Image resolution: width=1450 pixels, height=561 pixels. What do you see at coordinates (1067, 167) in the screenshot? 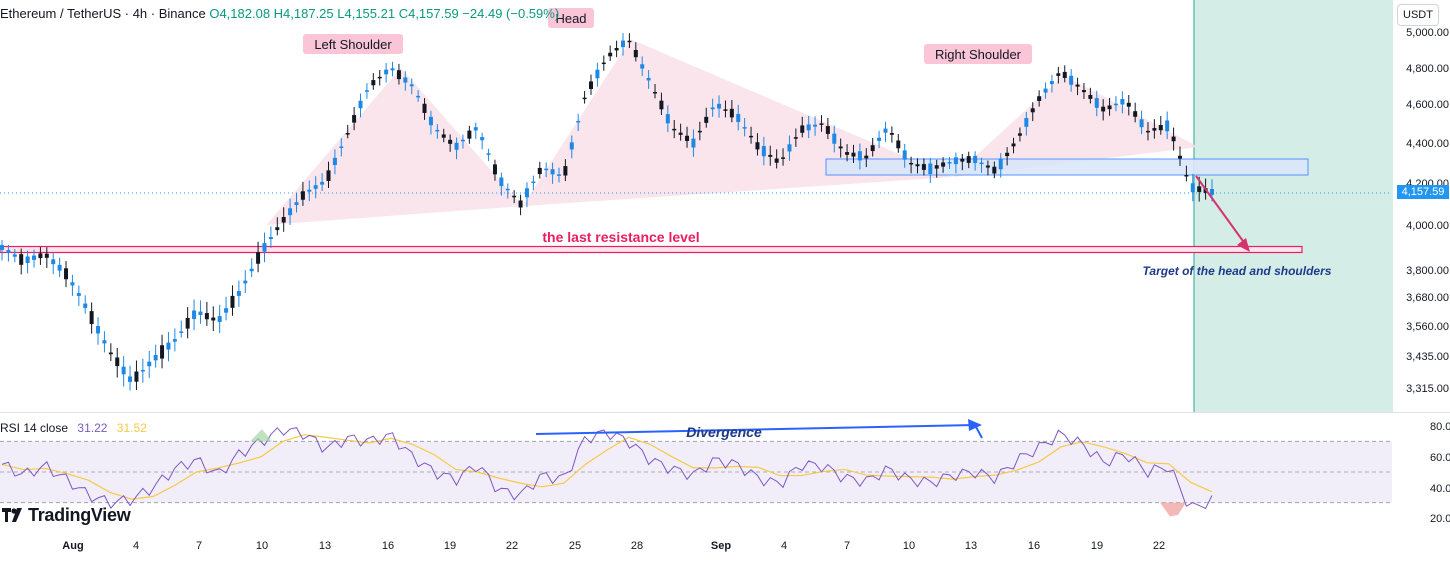
I see `supply-zone` at bounding box center [1067, 167].